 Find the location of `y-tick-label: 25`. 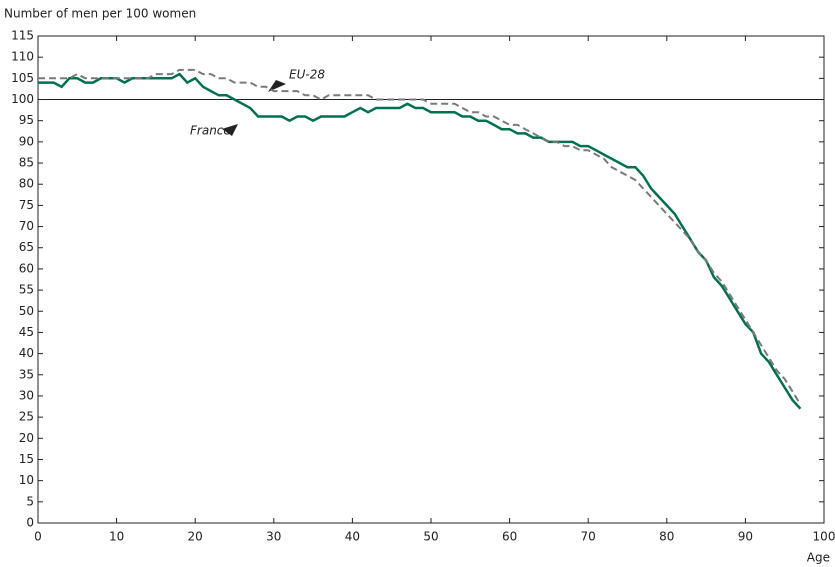

y-tick-label: 25 is located at coordinates (26, 417).